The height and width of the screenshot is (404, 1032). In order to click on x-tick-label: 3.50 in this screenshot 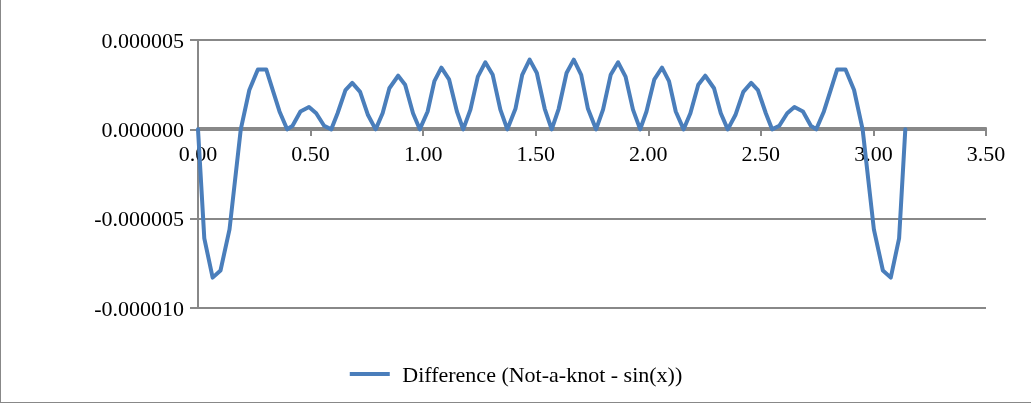, I will do `click(986, 153)`.